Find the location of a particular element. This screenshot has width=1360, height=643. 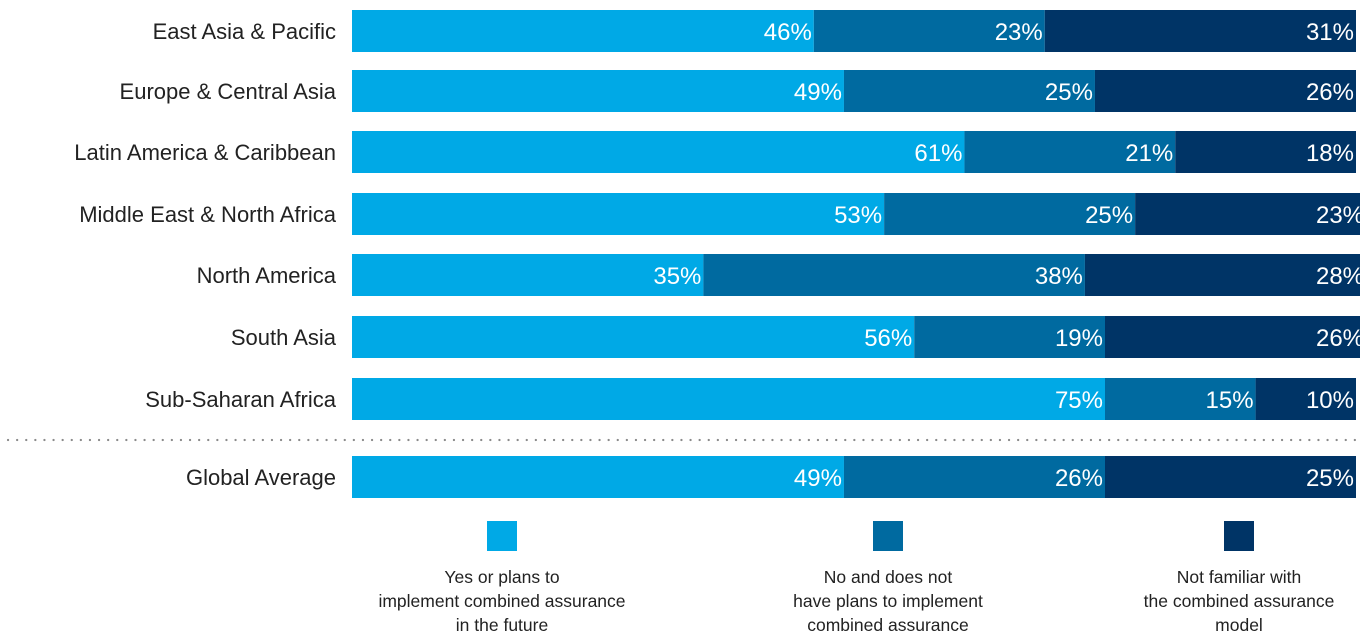

category-label-sub-saharan-africa: Sub-Saharan Africa is located at coordinates (241, 399).